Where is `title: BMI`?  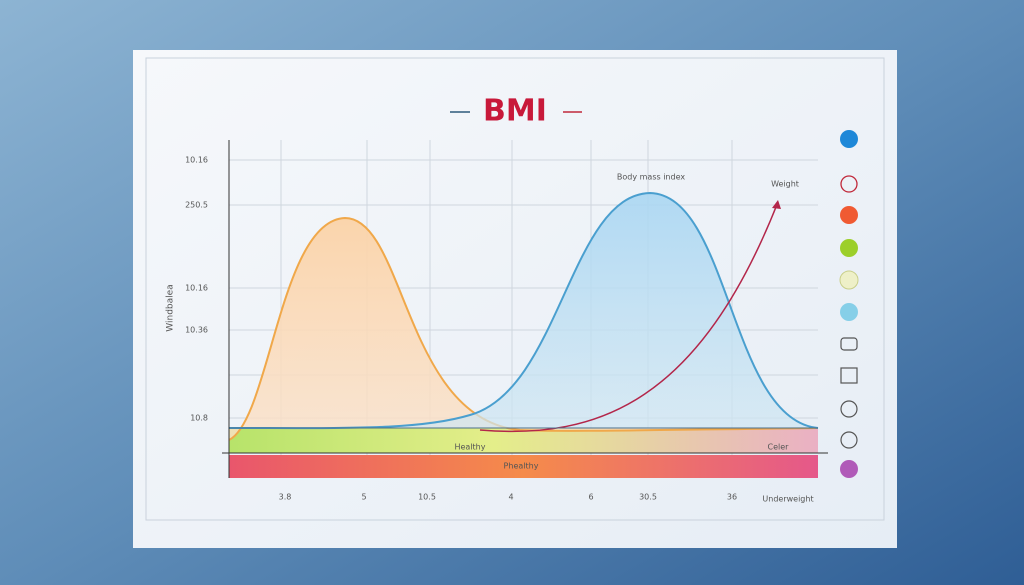
title: BMI is located at coordinates (515, 111).